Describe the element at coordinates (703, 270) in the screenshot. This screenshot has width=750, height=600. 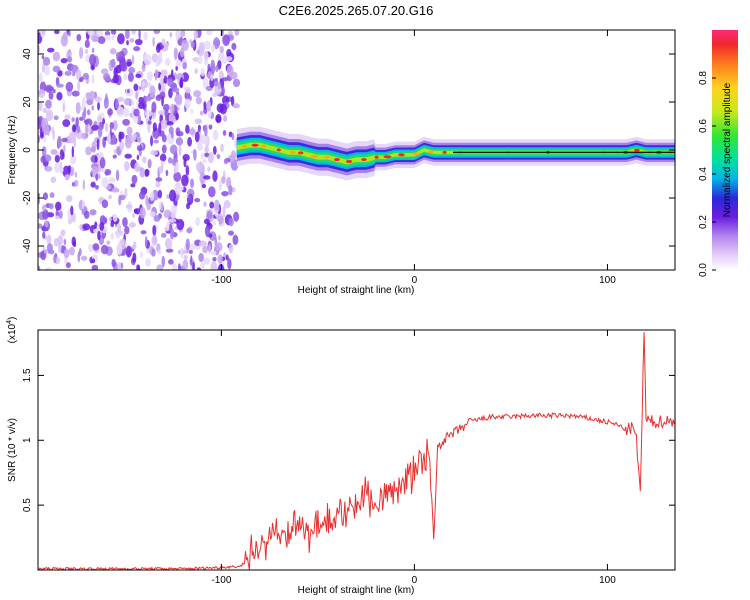
I see `colorbar-tick-label: 0.0` at that location.